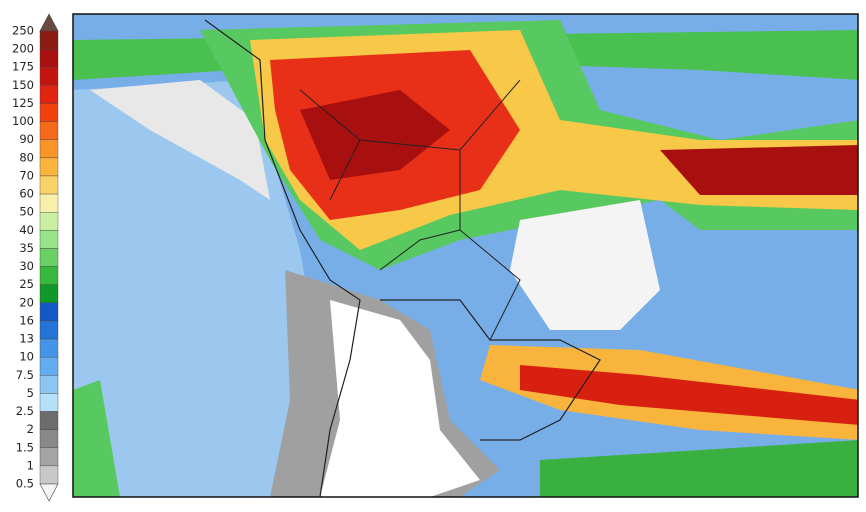  I want to click on colorbar-label: 175, so click(23, 67).